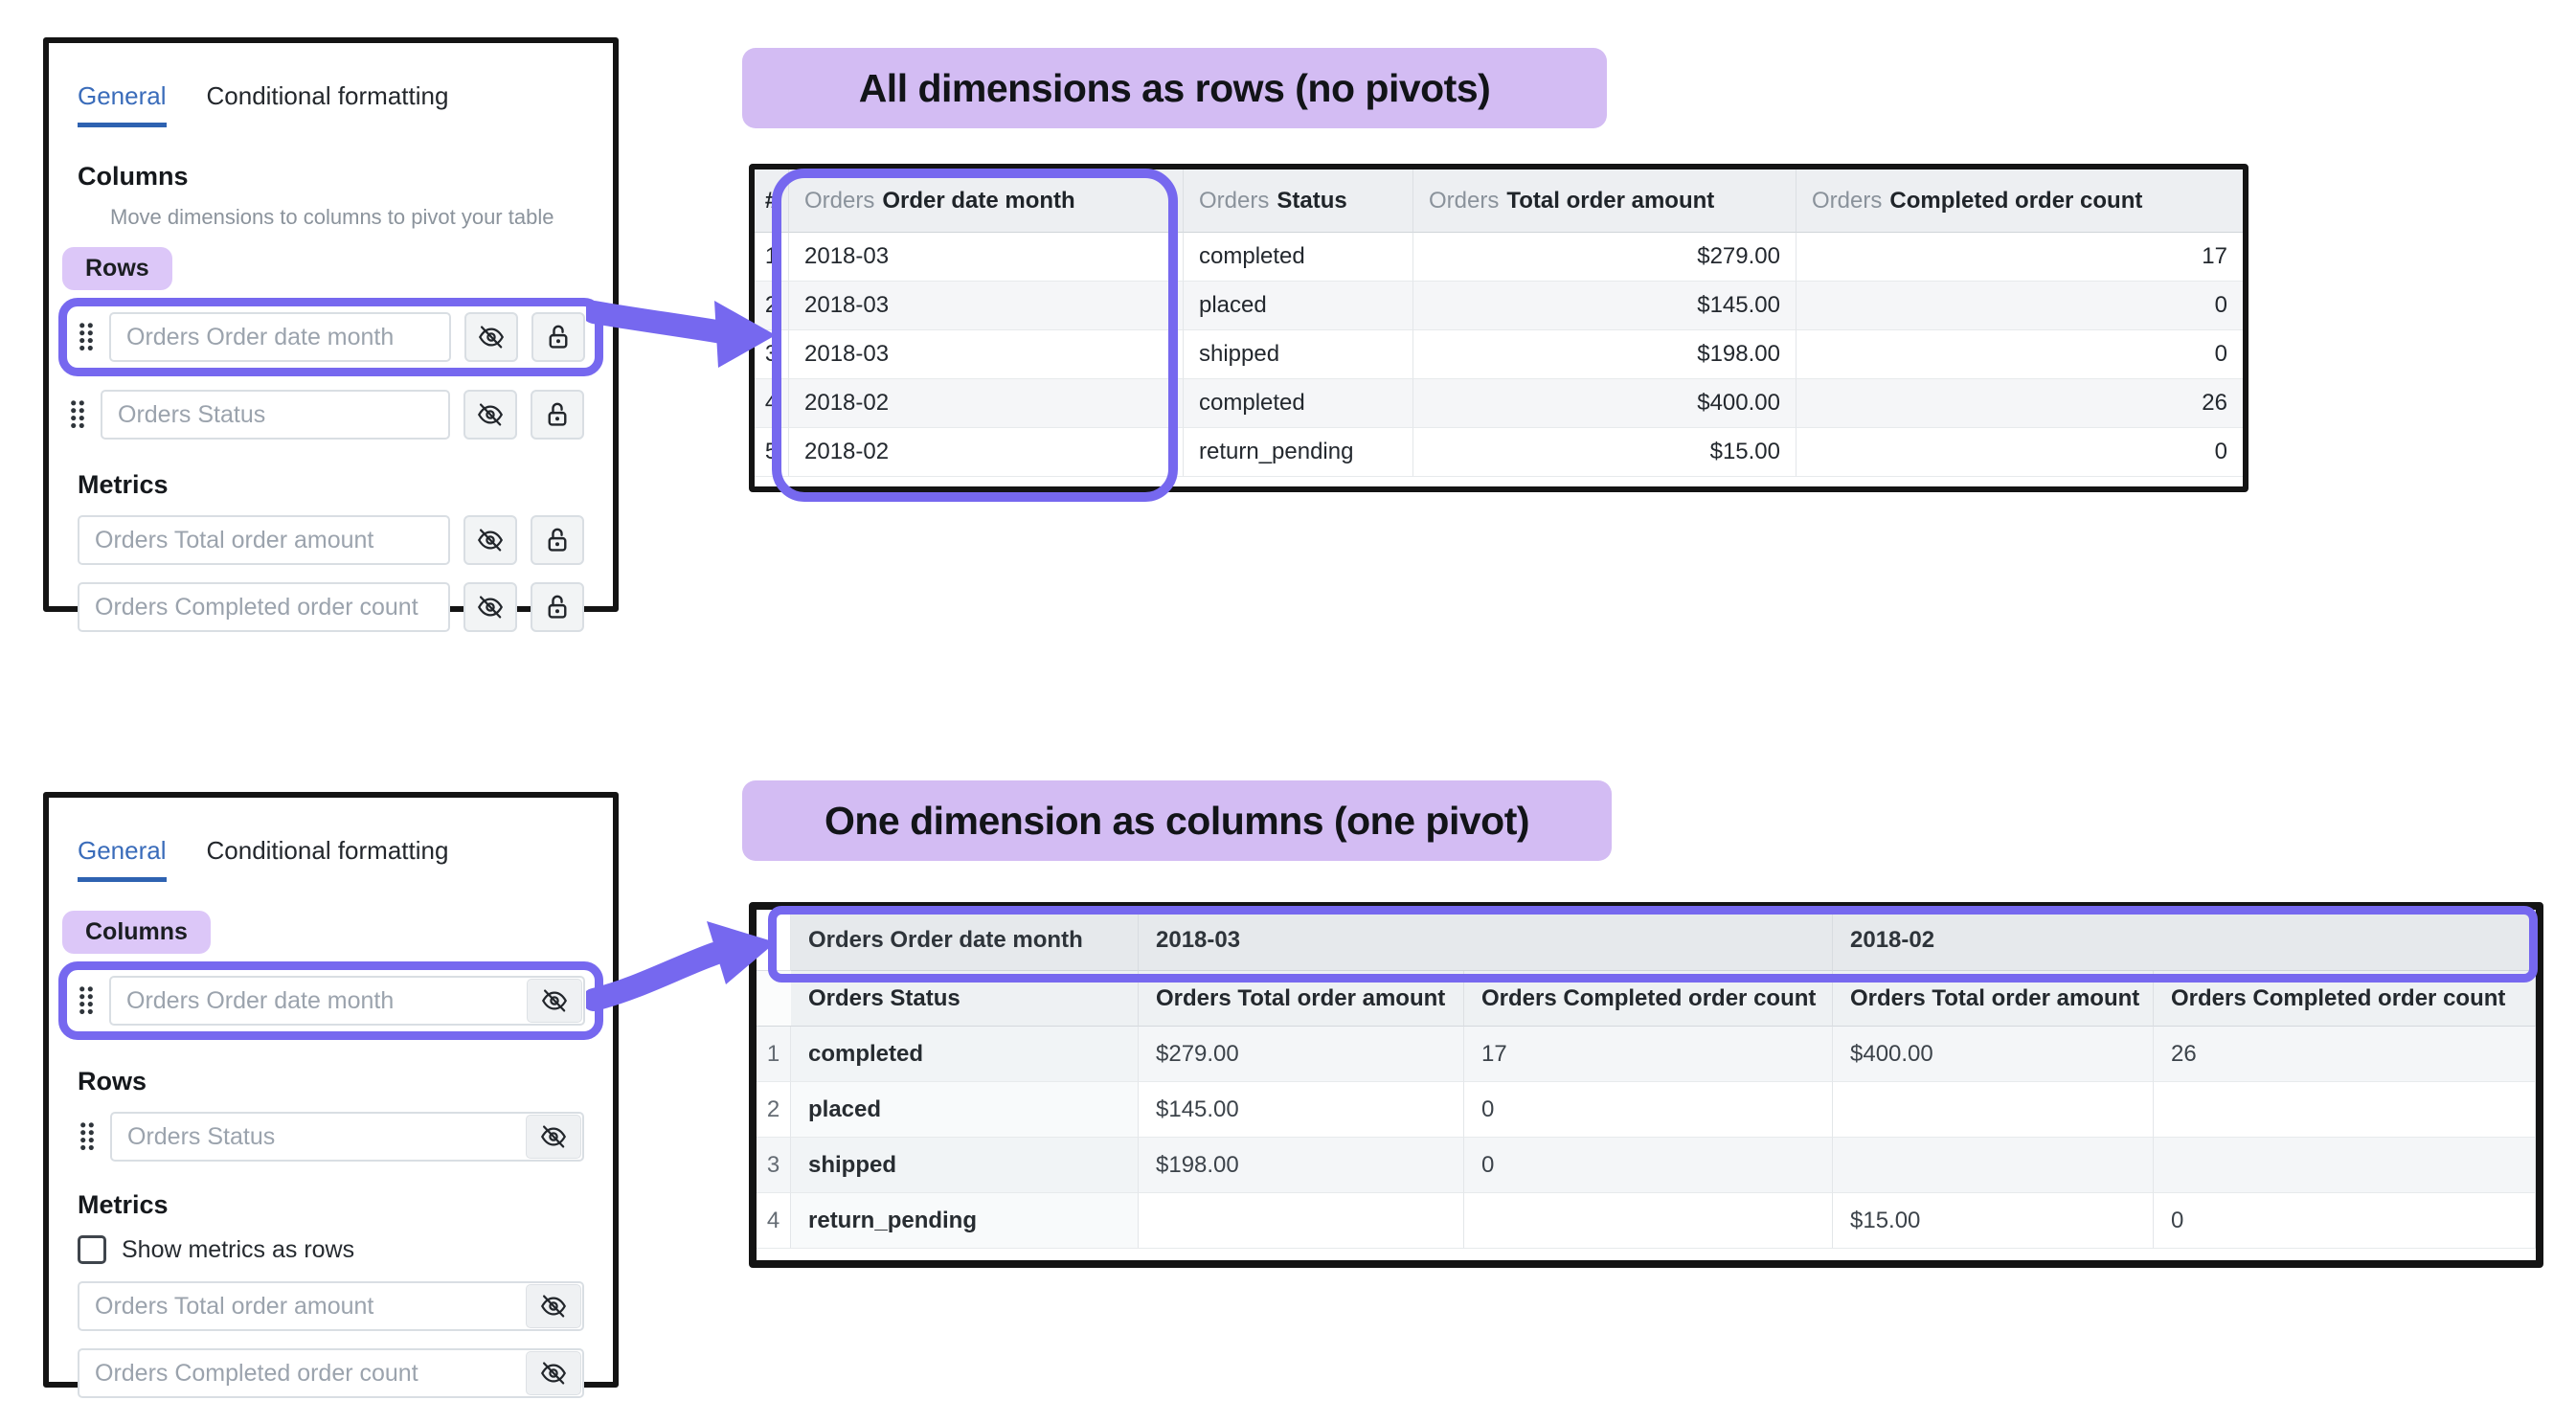  I want to click on metrics-heading: Metrics, so click(123, 484).